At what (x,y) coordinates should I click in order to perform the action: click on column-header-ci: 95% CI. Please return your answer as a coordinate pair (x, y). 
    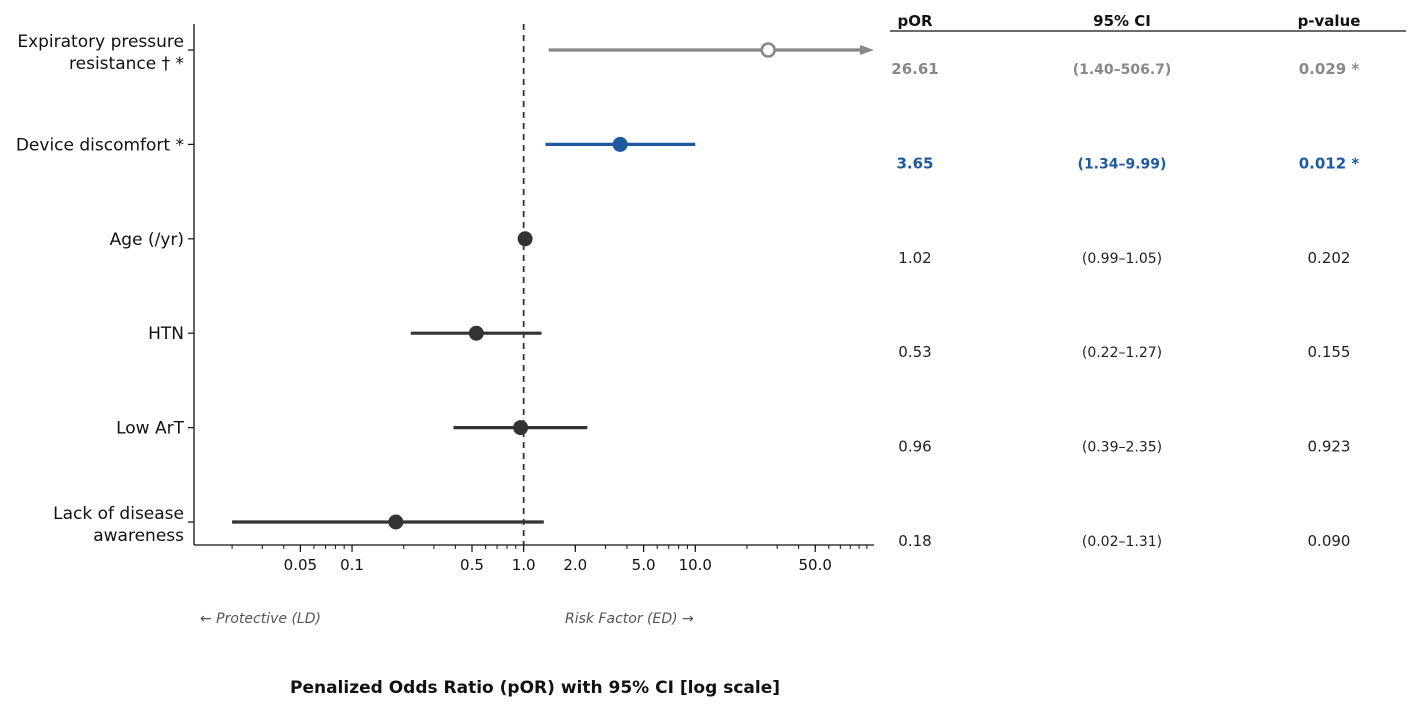
    Looking at the image, I should click on (1122, 21).